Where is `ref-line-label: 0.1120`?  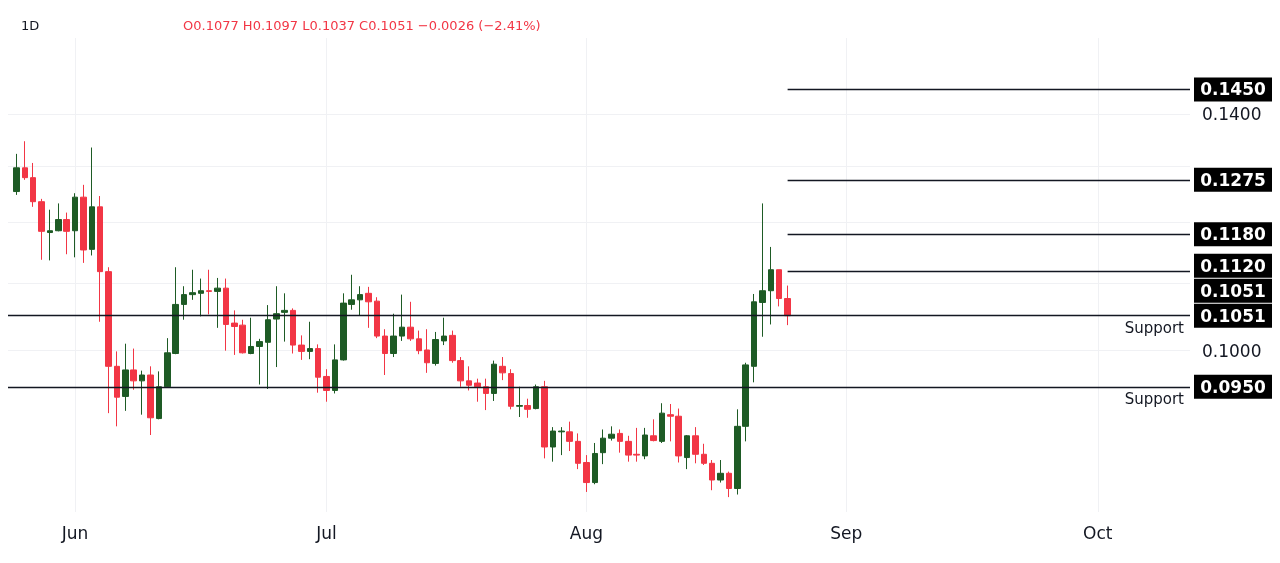 ref-line-label: 0.1120 is located at coordinates (1233, 265).